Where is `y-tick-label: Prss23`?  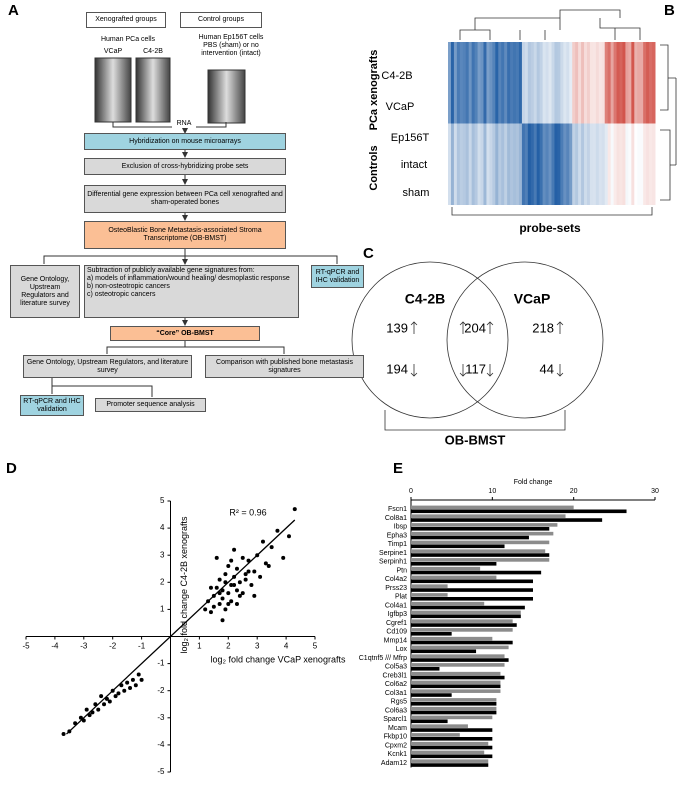
y-tick-label: Prss23 is located at coordinates (396, 588).